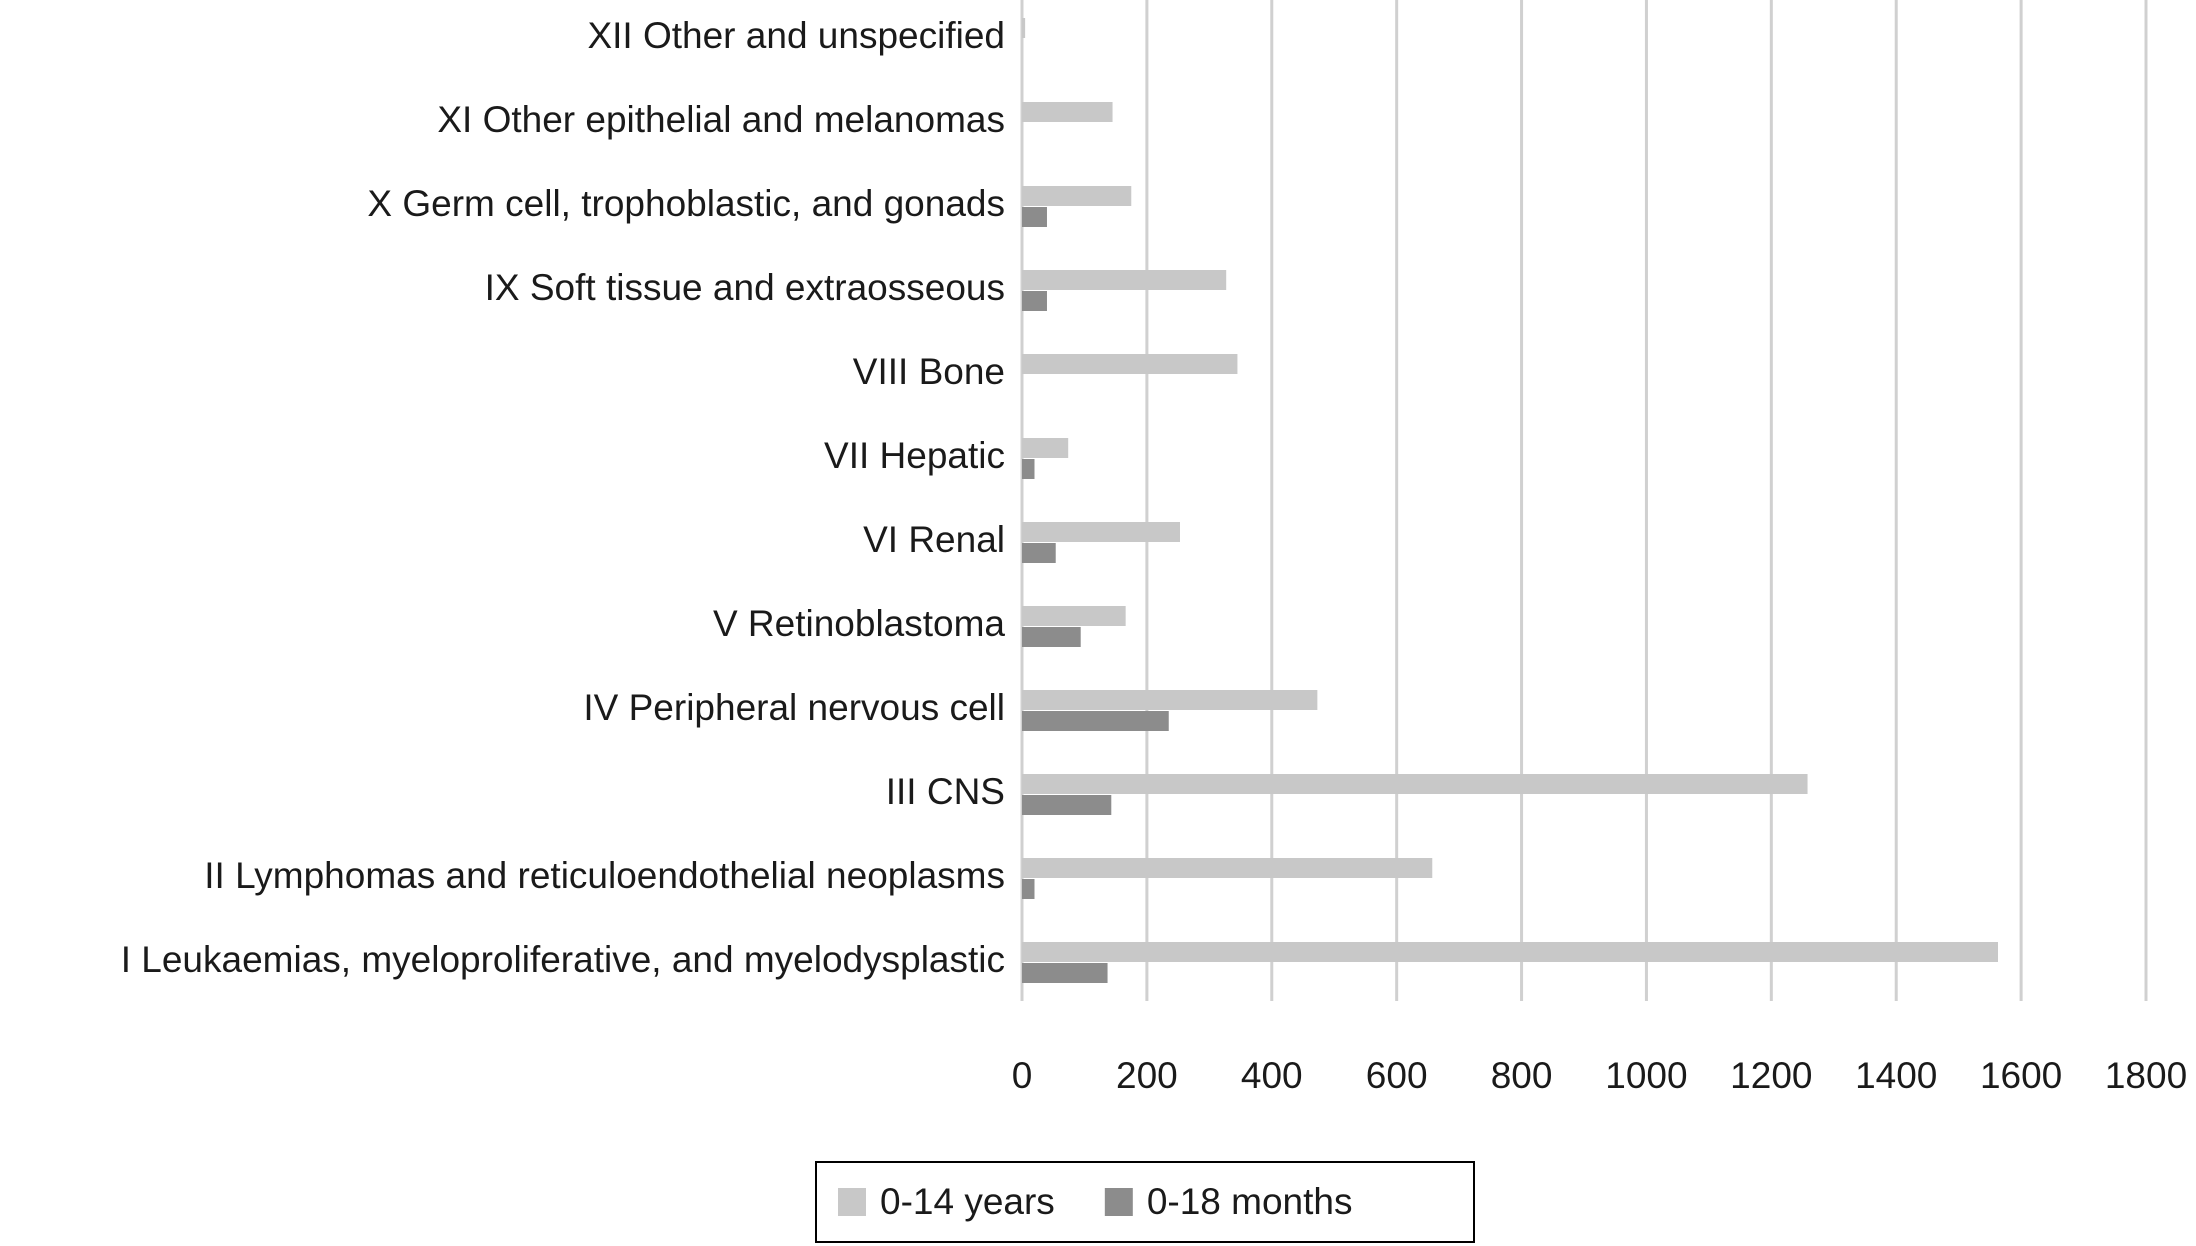 Image resolution: width=2196 pixels, height=1246 pixels. Describe the element at coordinates (934, 539) in the screenshot. I see `y-tick-label: VI Renal` at that location.